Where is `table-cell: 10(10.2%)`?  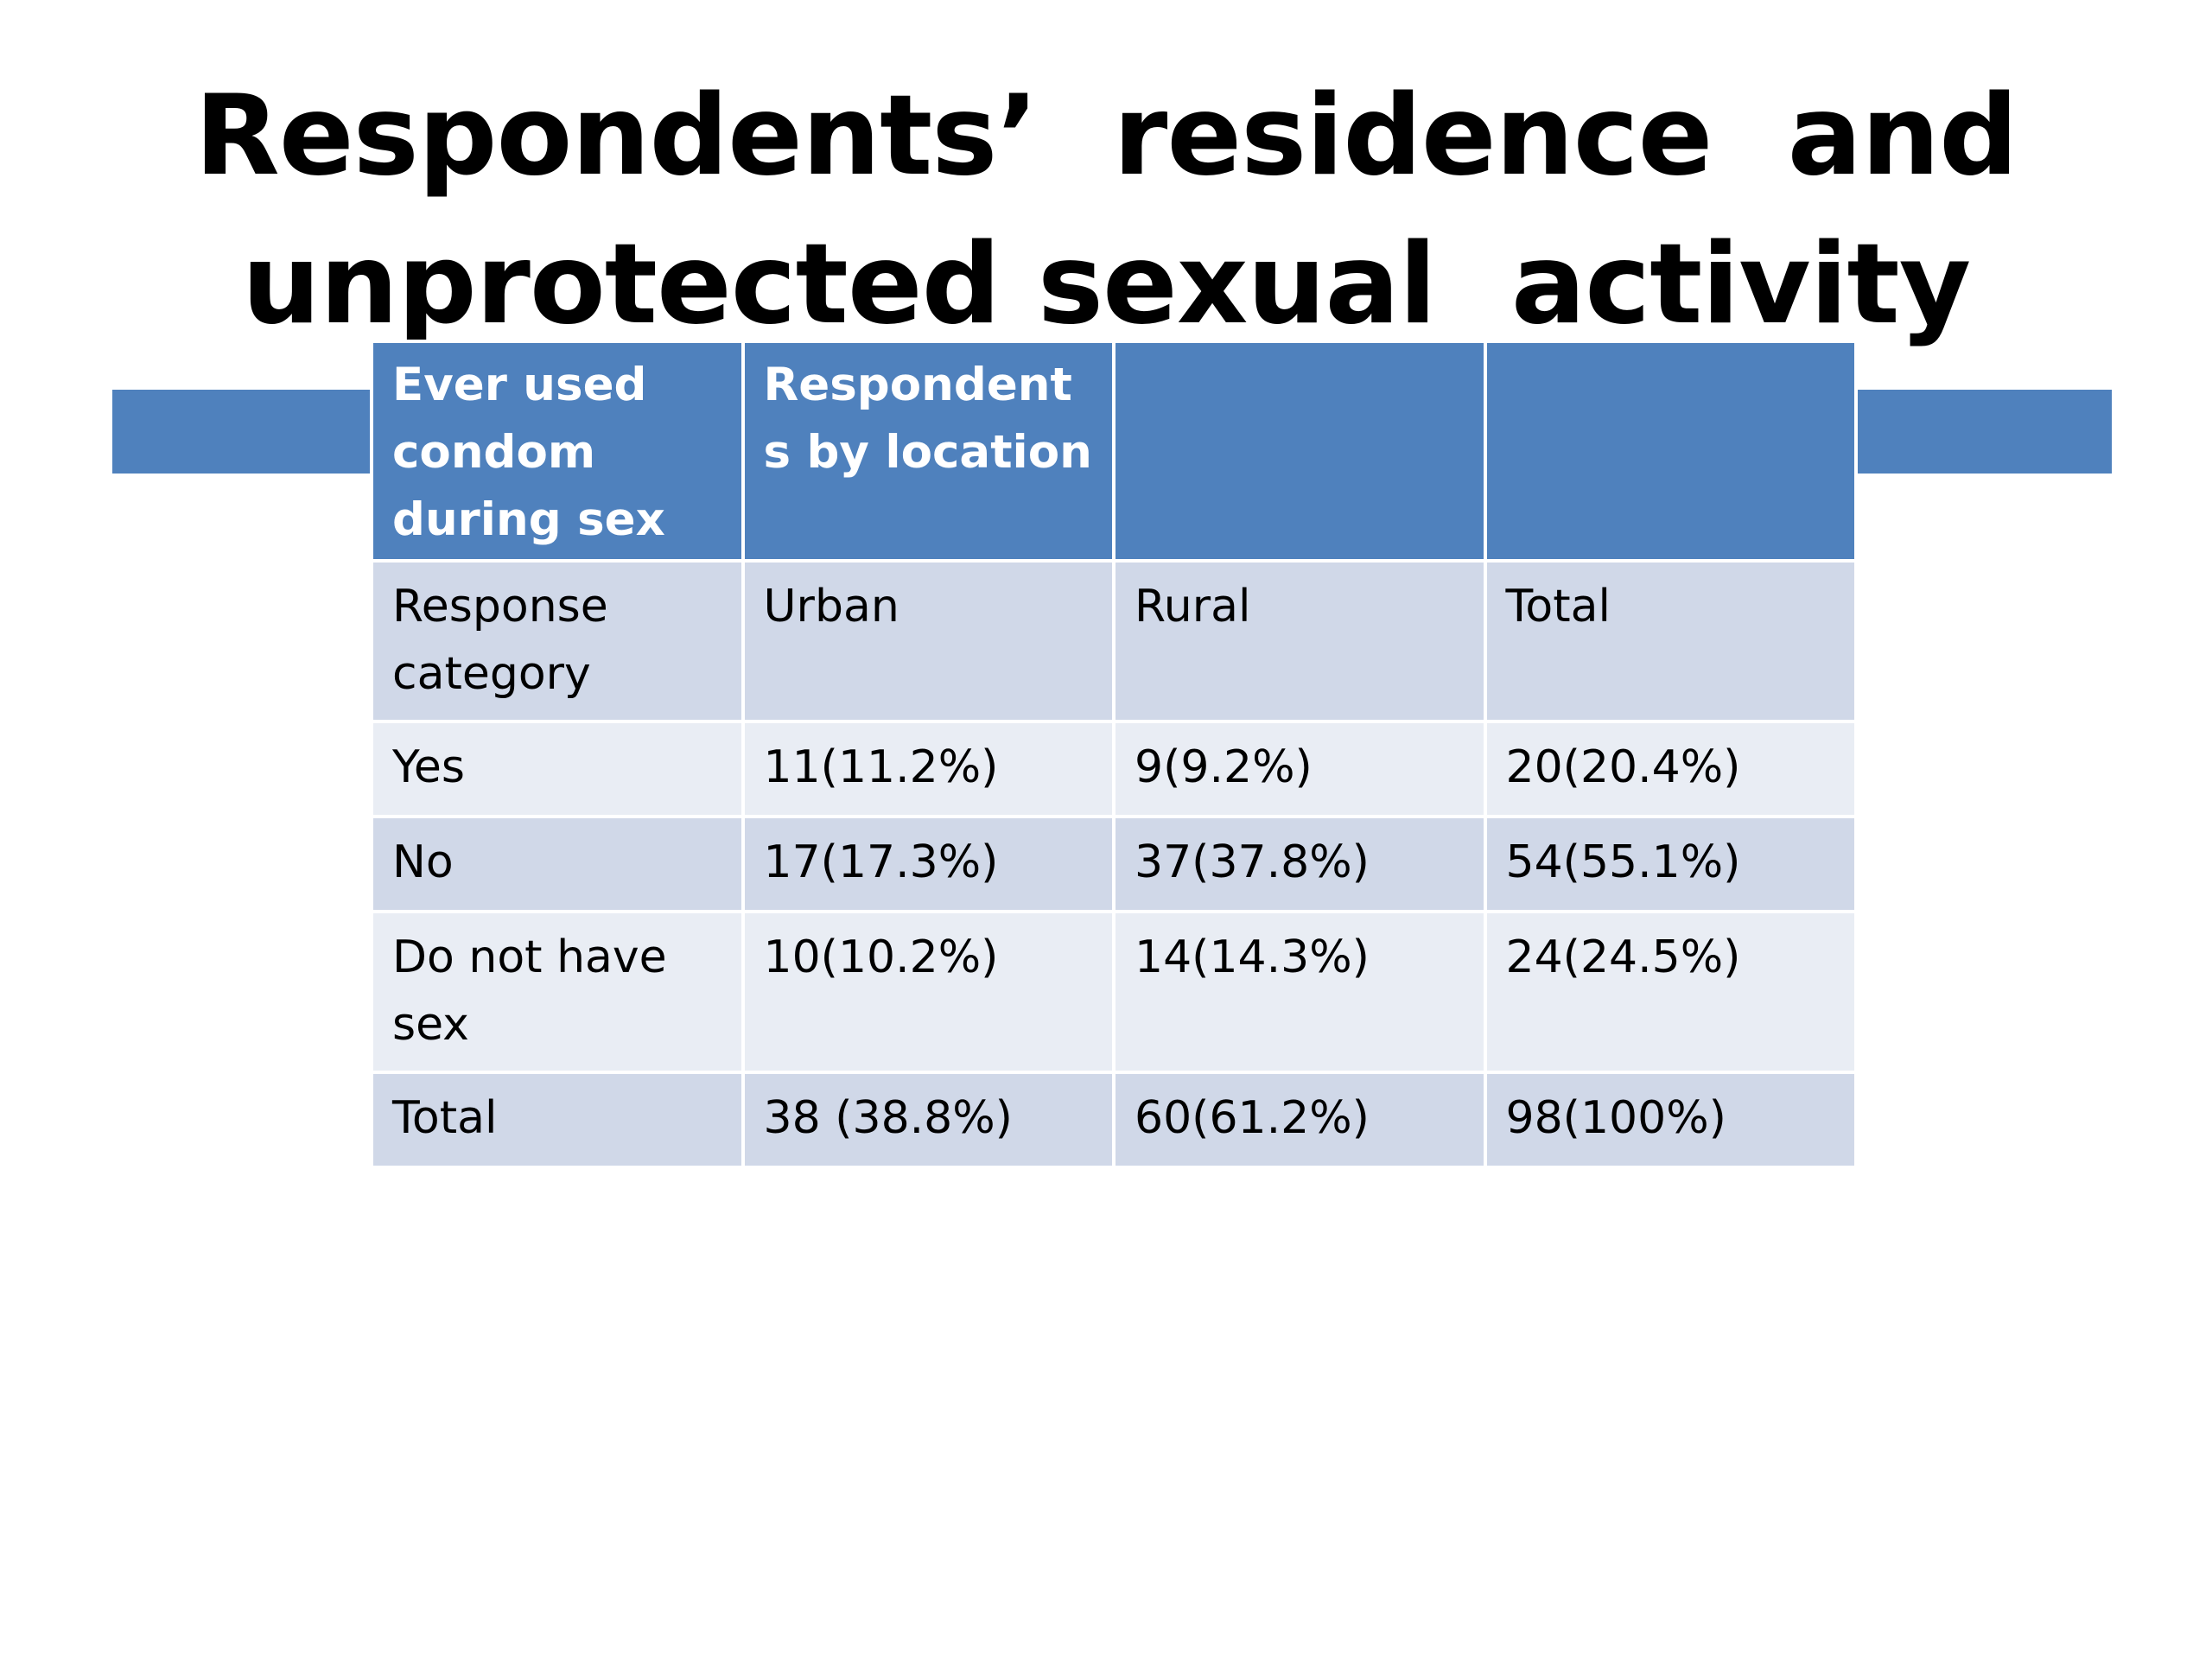
table-cell: 10(10.2%) is located at coordinates (928, 992).